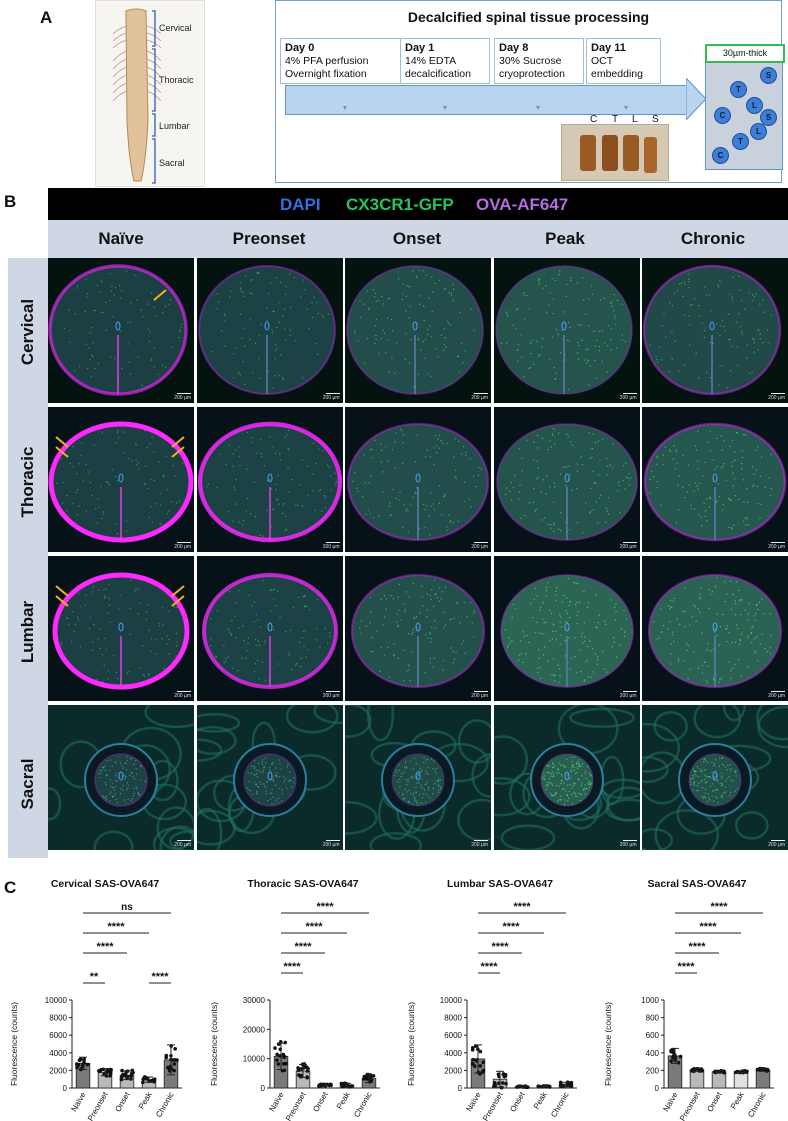 This screenshot has width=788, height=1121. What do you see at coordinates (150, 93) in the screenshot?
I see `spine-illustration: Cervical Thoracic Lumbar Sacral` at bounding box center [150, 93].